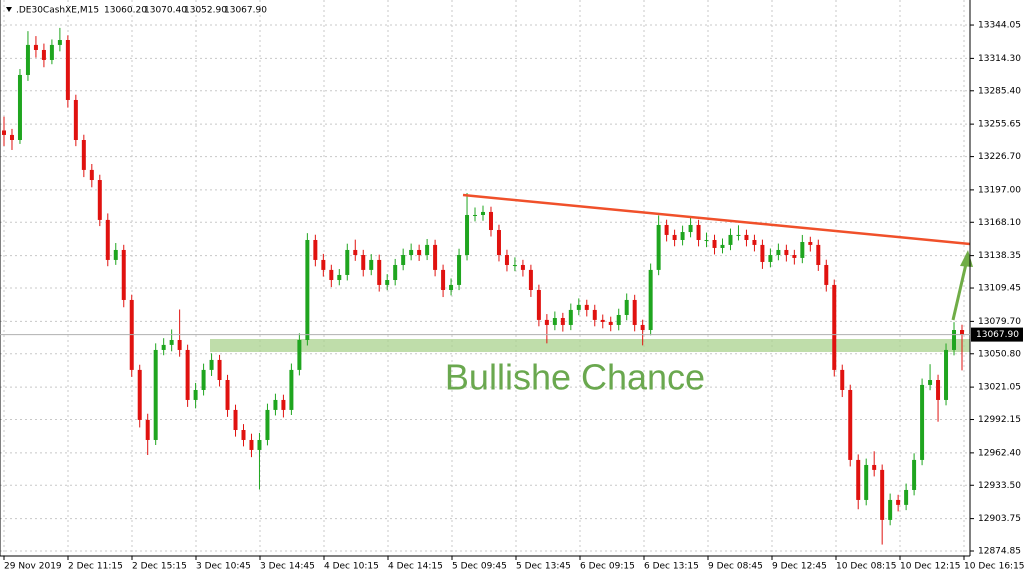 This screenshot has width=1024, height=576. Describe the element at coordinates (959, 292) in the screenshot. I see `arrow-shaft` at that location.